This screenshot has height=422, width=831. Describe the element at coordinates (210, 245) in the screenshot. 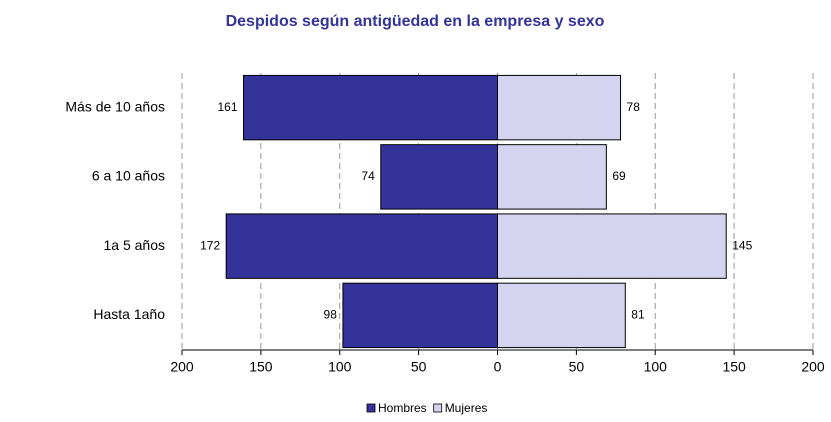

I see `data-label: 172` at that location.